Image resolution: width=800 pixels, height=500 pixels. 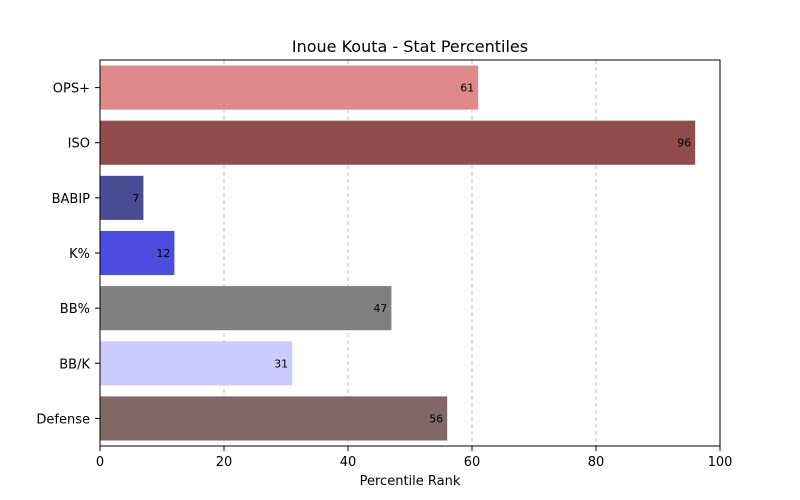 I want to click on bar-bb-k, so click(x=196, y=363).